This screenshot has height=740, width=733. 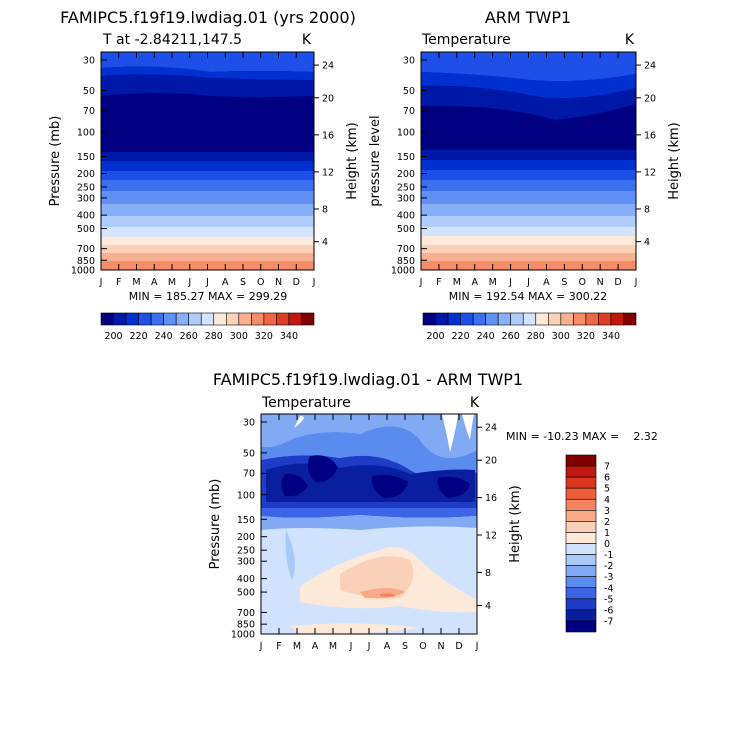 I want to click on colorbar-label: 260, so click(x=189, y=336).